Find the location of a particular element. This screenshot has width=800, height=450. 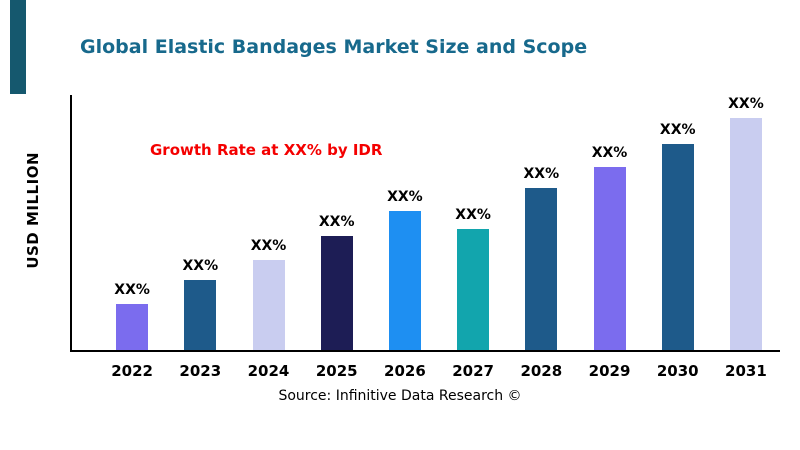

bar-2025 is located at coordinates (336, 293).